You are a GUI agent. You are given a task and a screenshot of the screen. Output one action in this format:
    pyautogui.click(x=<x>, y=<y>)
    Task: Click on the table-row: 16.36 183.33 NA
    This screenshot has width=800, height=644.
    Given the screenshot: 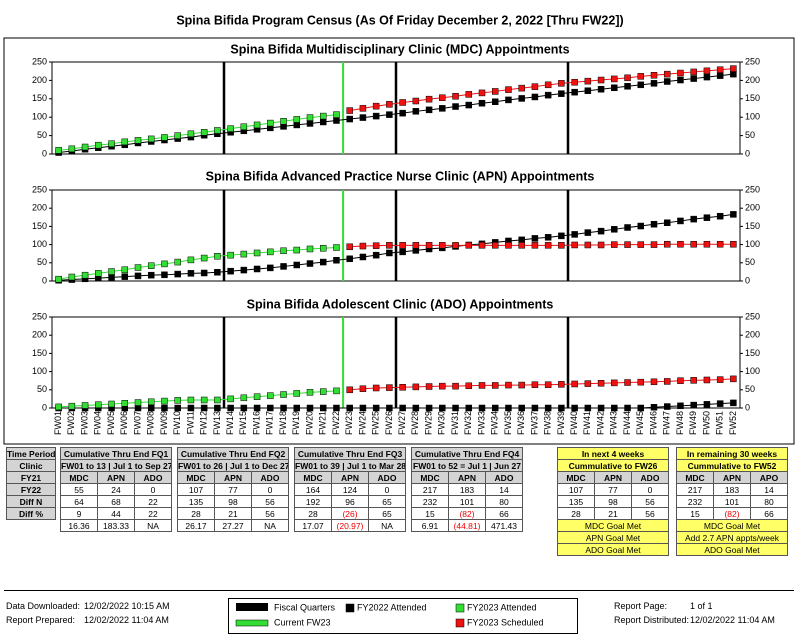 What is the action you would take?
    pyautogui.click(x=116, y=525)
    